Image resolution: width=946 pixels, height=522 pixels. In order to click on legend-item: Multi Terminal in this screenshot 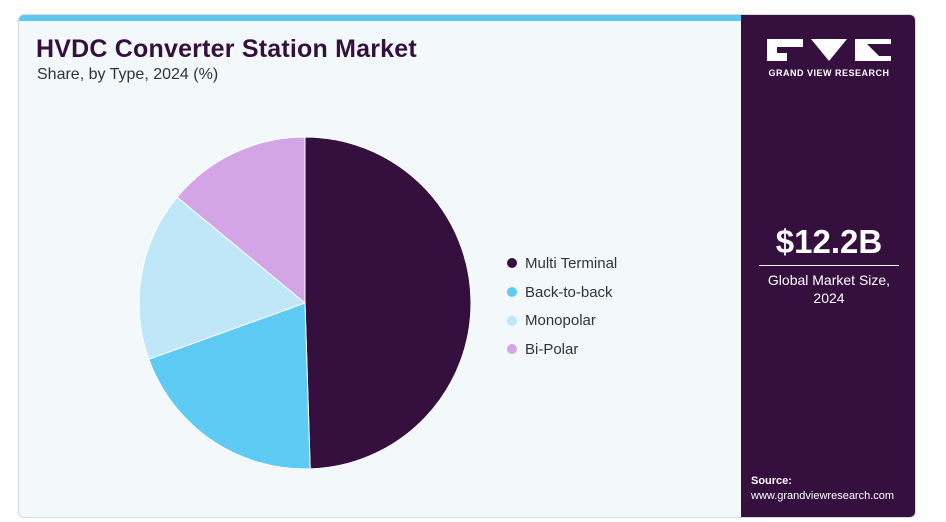, I will do `click(562, 263)`.